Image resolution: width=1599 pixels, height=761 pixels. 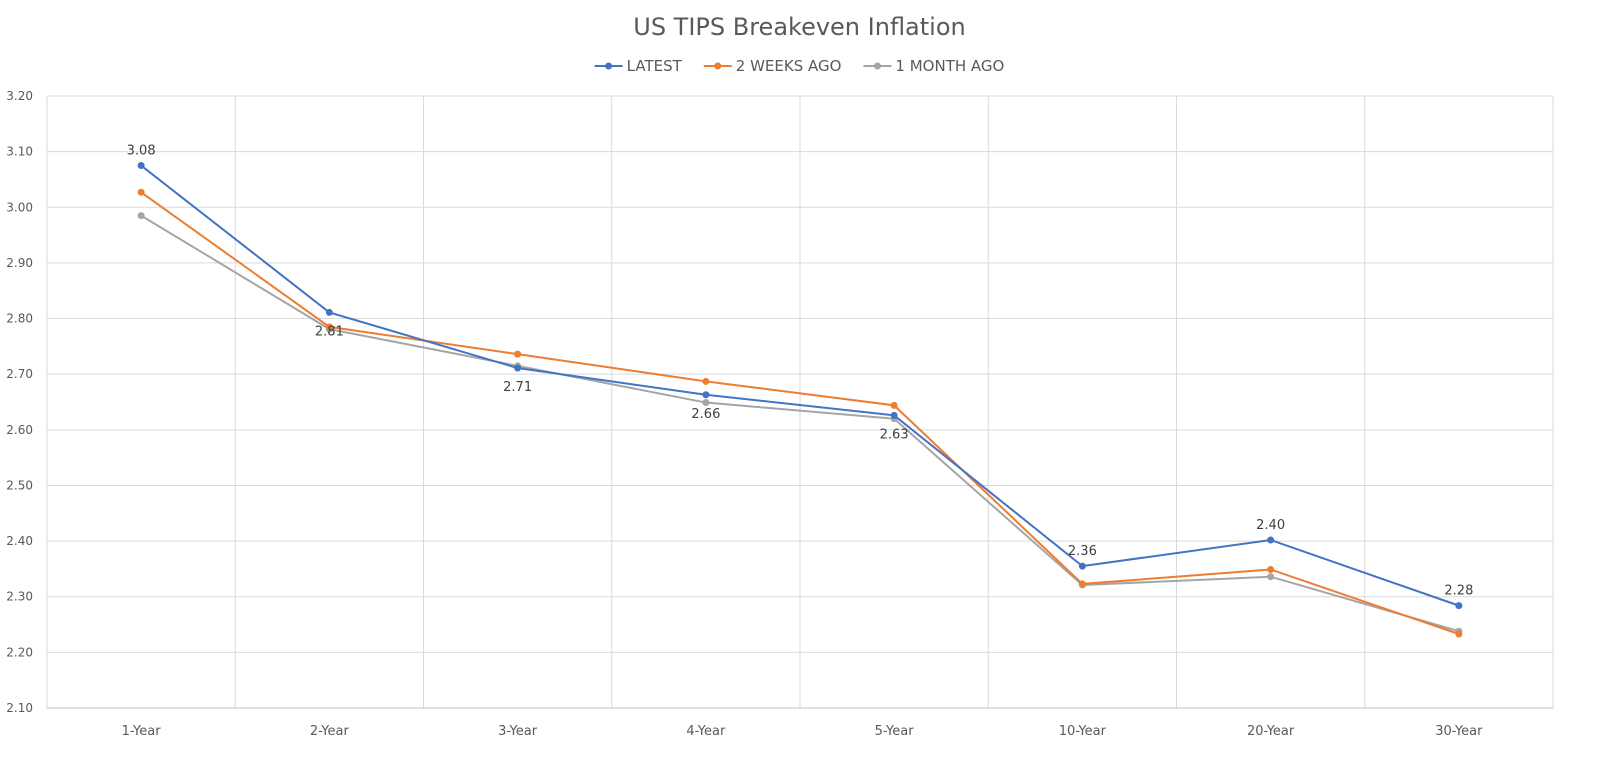 I want to click on y-tick-label: 2.90, so click(x=19, y=263).